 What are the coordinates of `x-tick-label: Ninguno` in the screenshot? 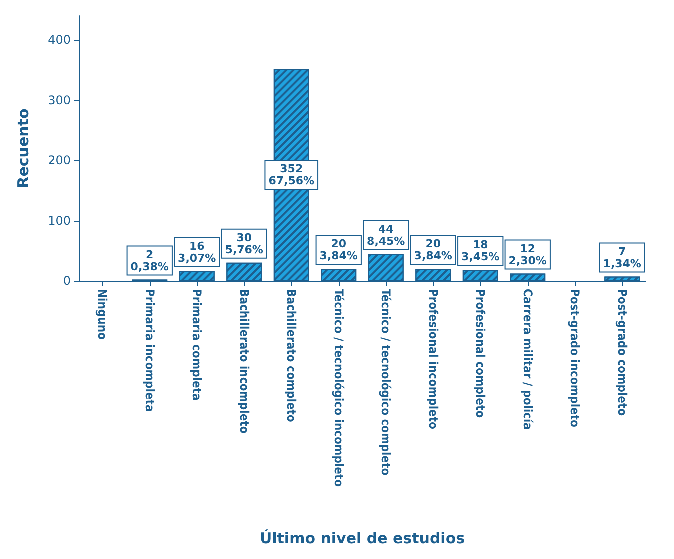 It's located at (103, 314).